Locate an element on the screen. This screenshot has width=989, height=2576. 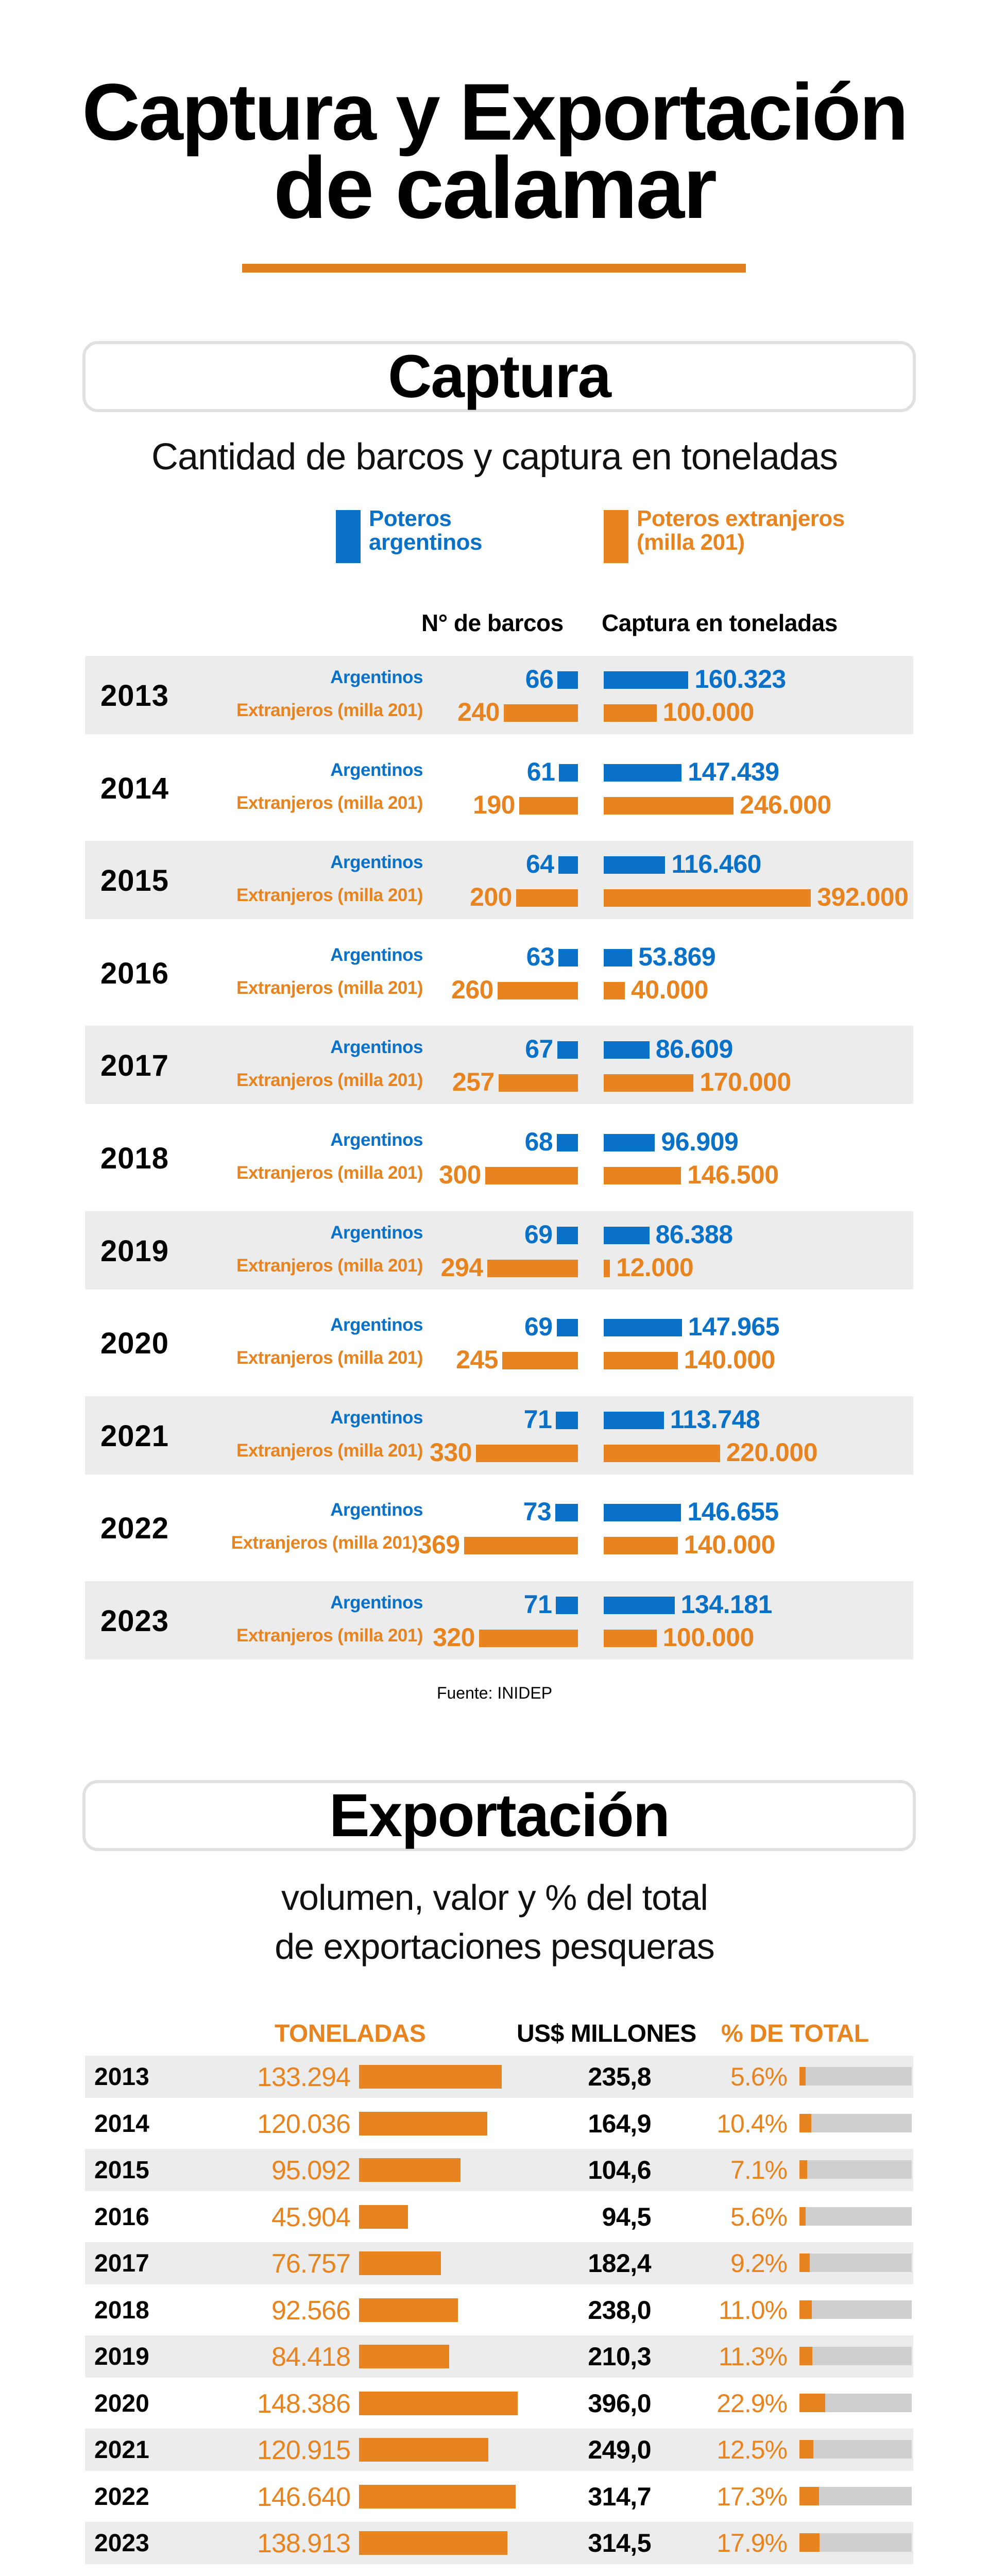
year-label: 2016 is located at coordinates (121, 2217).